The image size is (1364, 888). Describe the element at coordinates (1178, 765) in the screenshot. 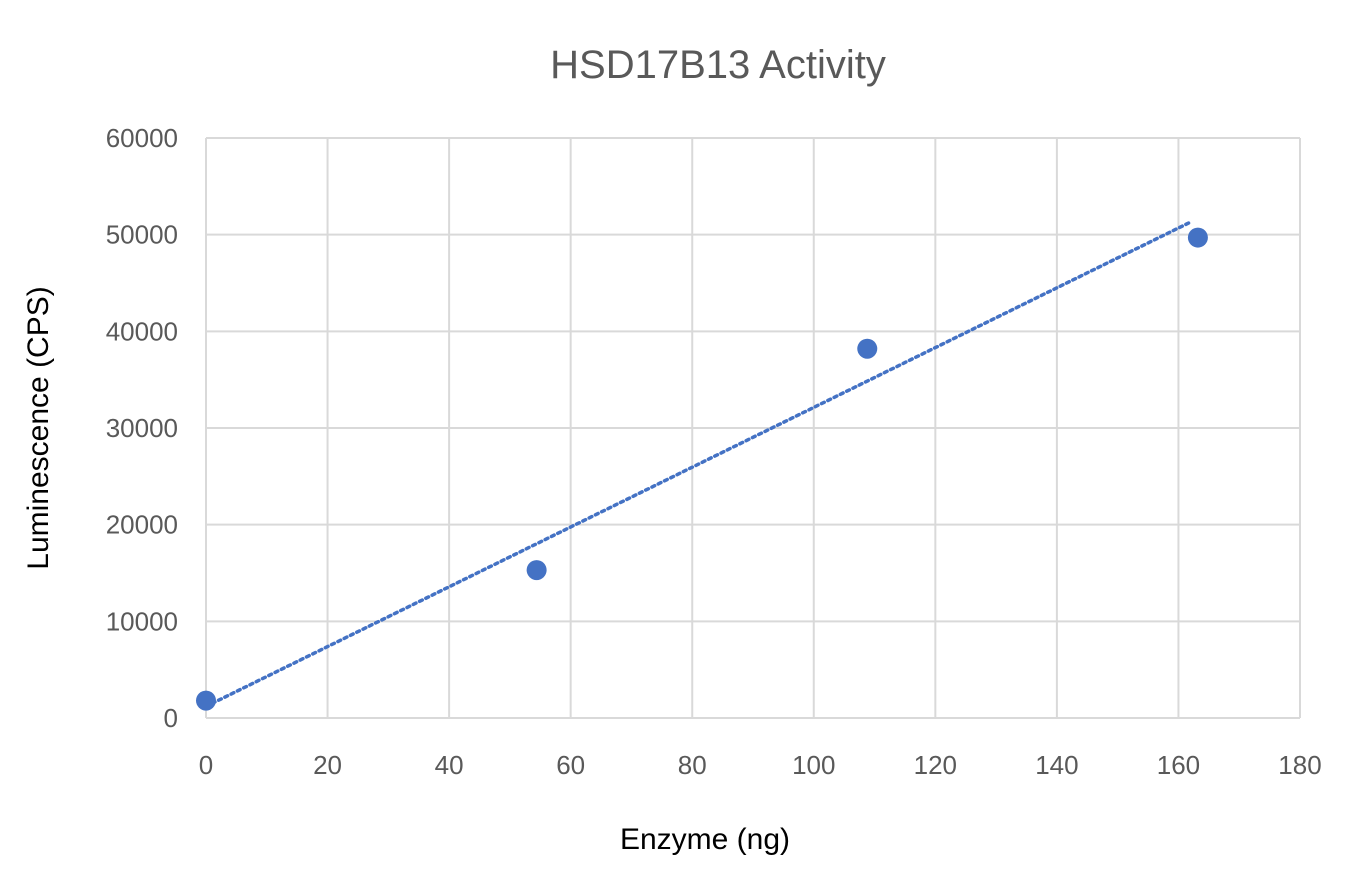

I see `x-tick-label: 160` at that location.